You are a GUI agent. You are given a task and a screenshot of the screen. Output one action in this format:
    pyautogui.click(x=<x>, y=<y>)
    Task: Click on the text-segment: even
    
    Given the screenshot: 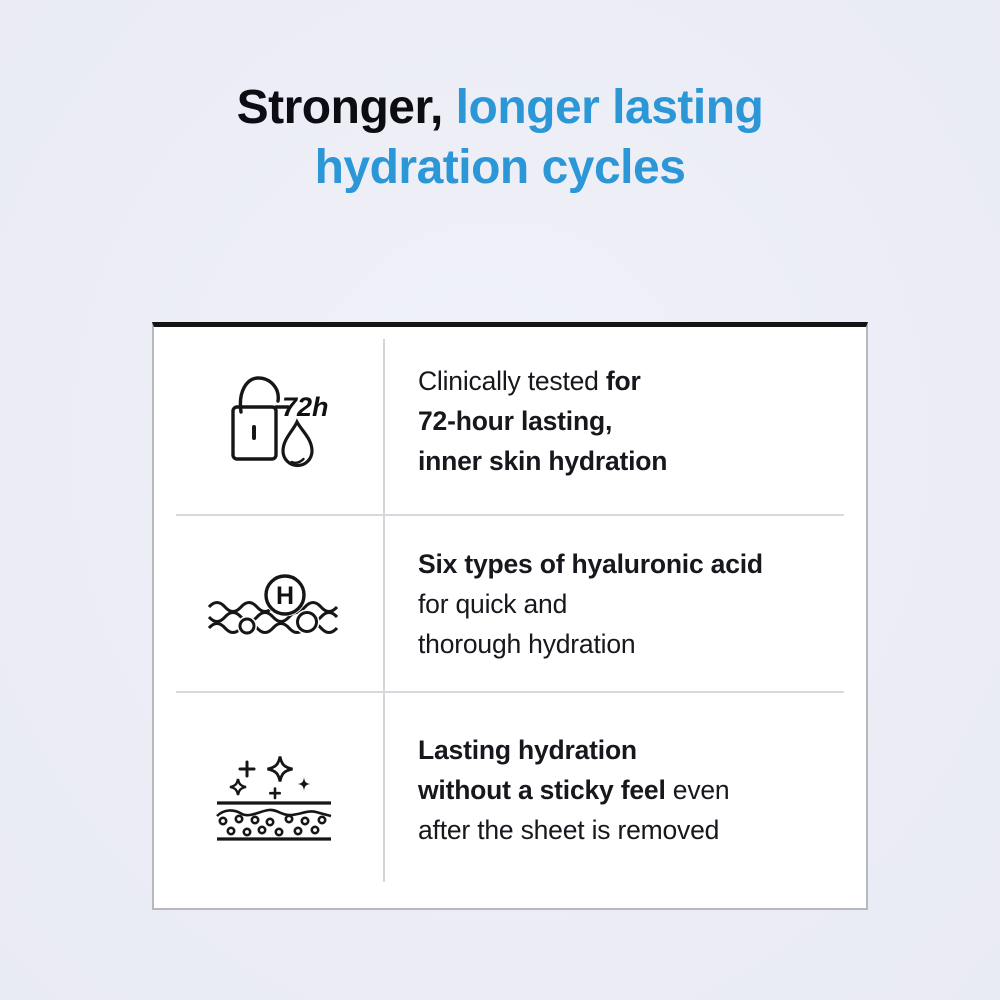 What is the action you would take?
    pyautogui.click(x=697, y=790)
    